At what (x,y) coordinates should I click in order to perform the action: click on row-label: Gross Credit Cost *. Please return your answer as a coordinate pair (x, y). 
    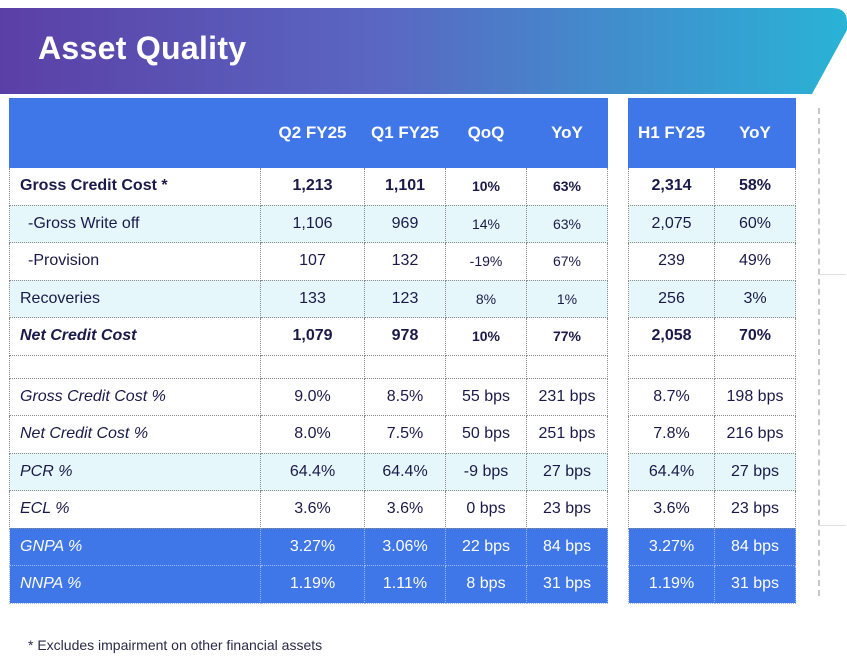
    Looking at the image, I should click on (135, 186).